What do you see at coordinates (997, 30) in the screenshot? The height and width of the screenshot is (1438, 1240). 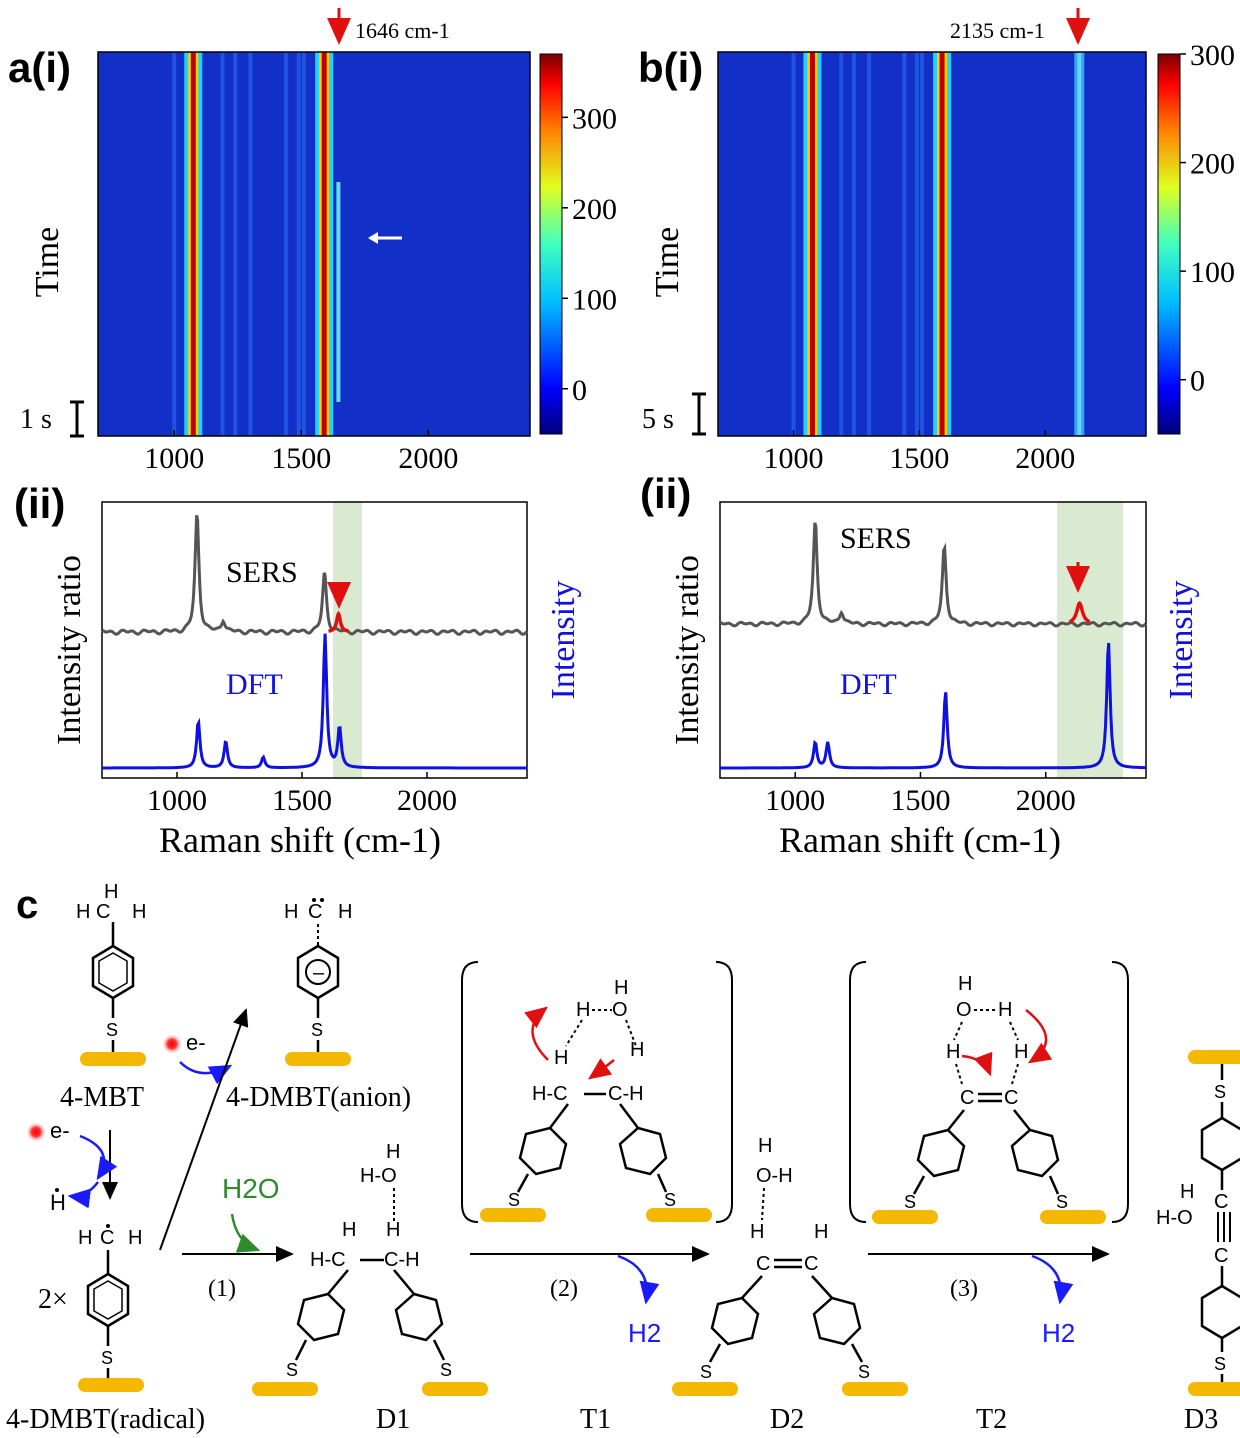 I see `annotation-2135: 2135 cm-1` at bounding box center [997, 30].